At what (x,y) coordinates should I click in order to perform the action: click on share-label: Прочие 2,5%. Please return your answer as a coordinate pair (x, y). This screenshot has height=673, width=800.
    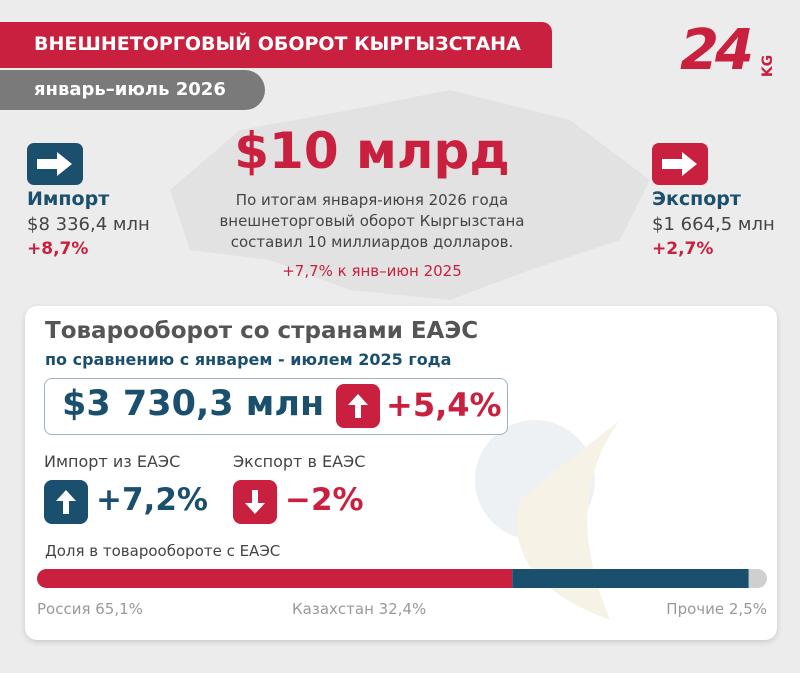
    Looking at the image, I should click on (716, 609).